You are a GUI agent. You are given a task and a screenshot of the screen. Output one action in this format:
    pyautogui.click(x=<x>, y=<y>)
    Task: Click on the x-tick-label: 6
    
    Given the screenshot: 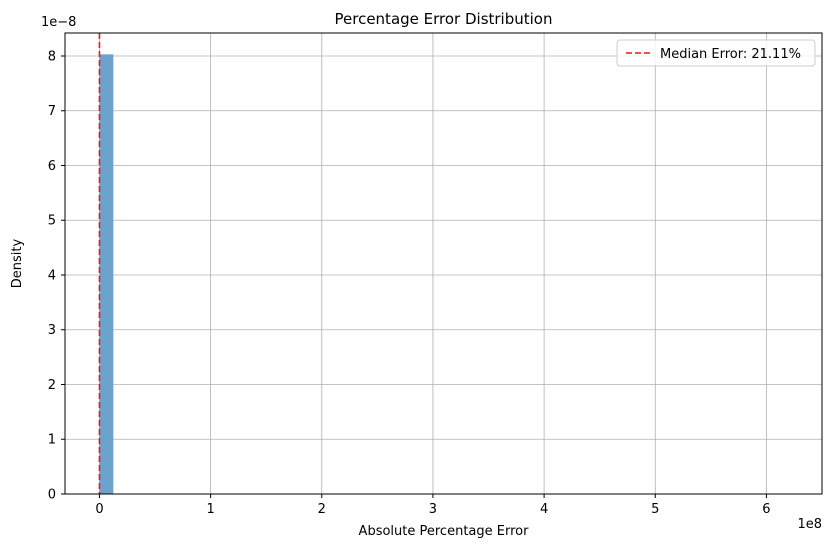 What is the action you would take?
    pyautogui.click(x=766, y=509)
    